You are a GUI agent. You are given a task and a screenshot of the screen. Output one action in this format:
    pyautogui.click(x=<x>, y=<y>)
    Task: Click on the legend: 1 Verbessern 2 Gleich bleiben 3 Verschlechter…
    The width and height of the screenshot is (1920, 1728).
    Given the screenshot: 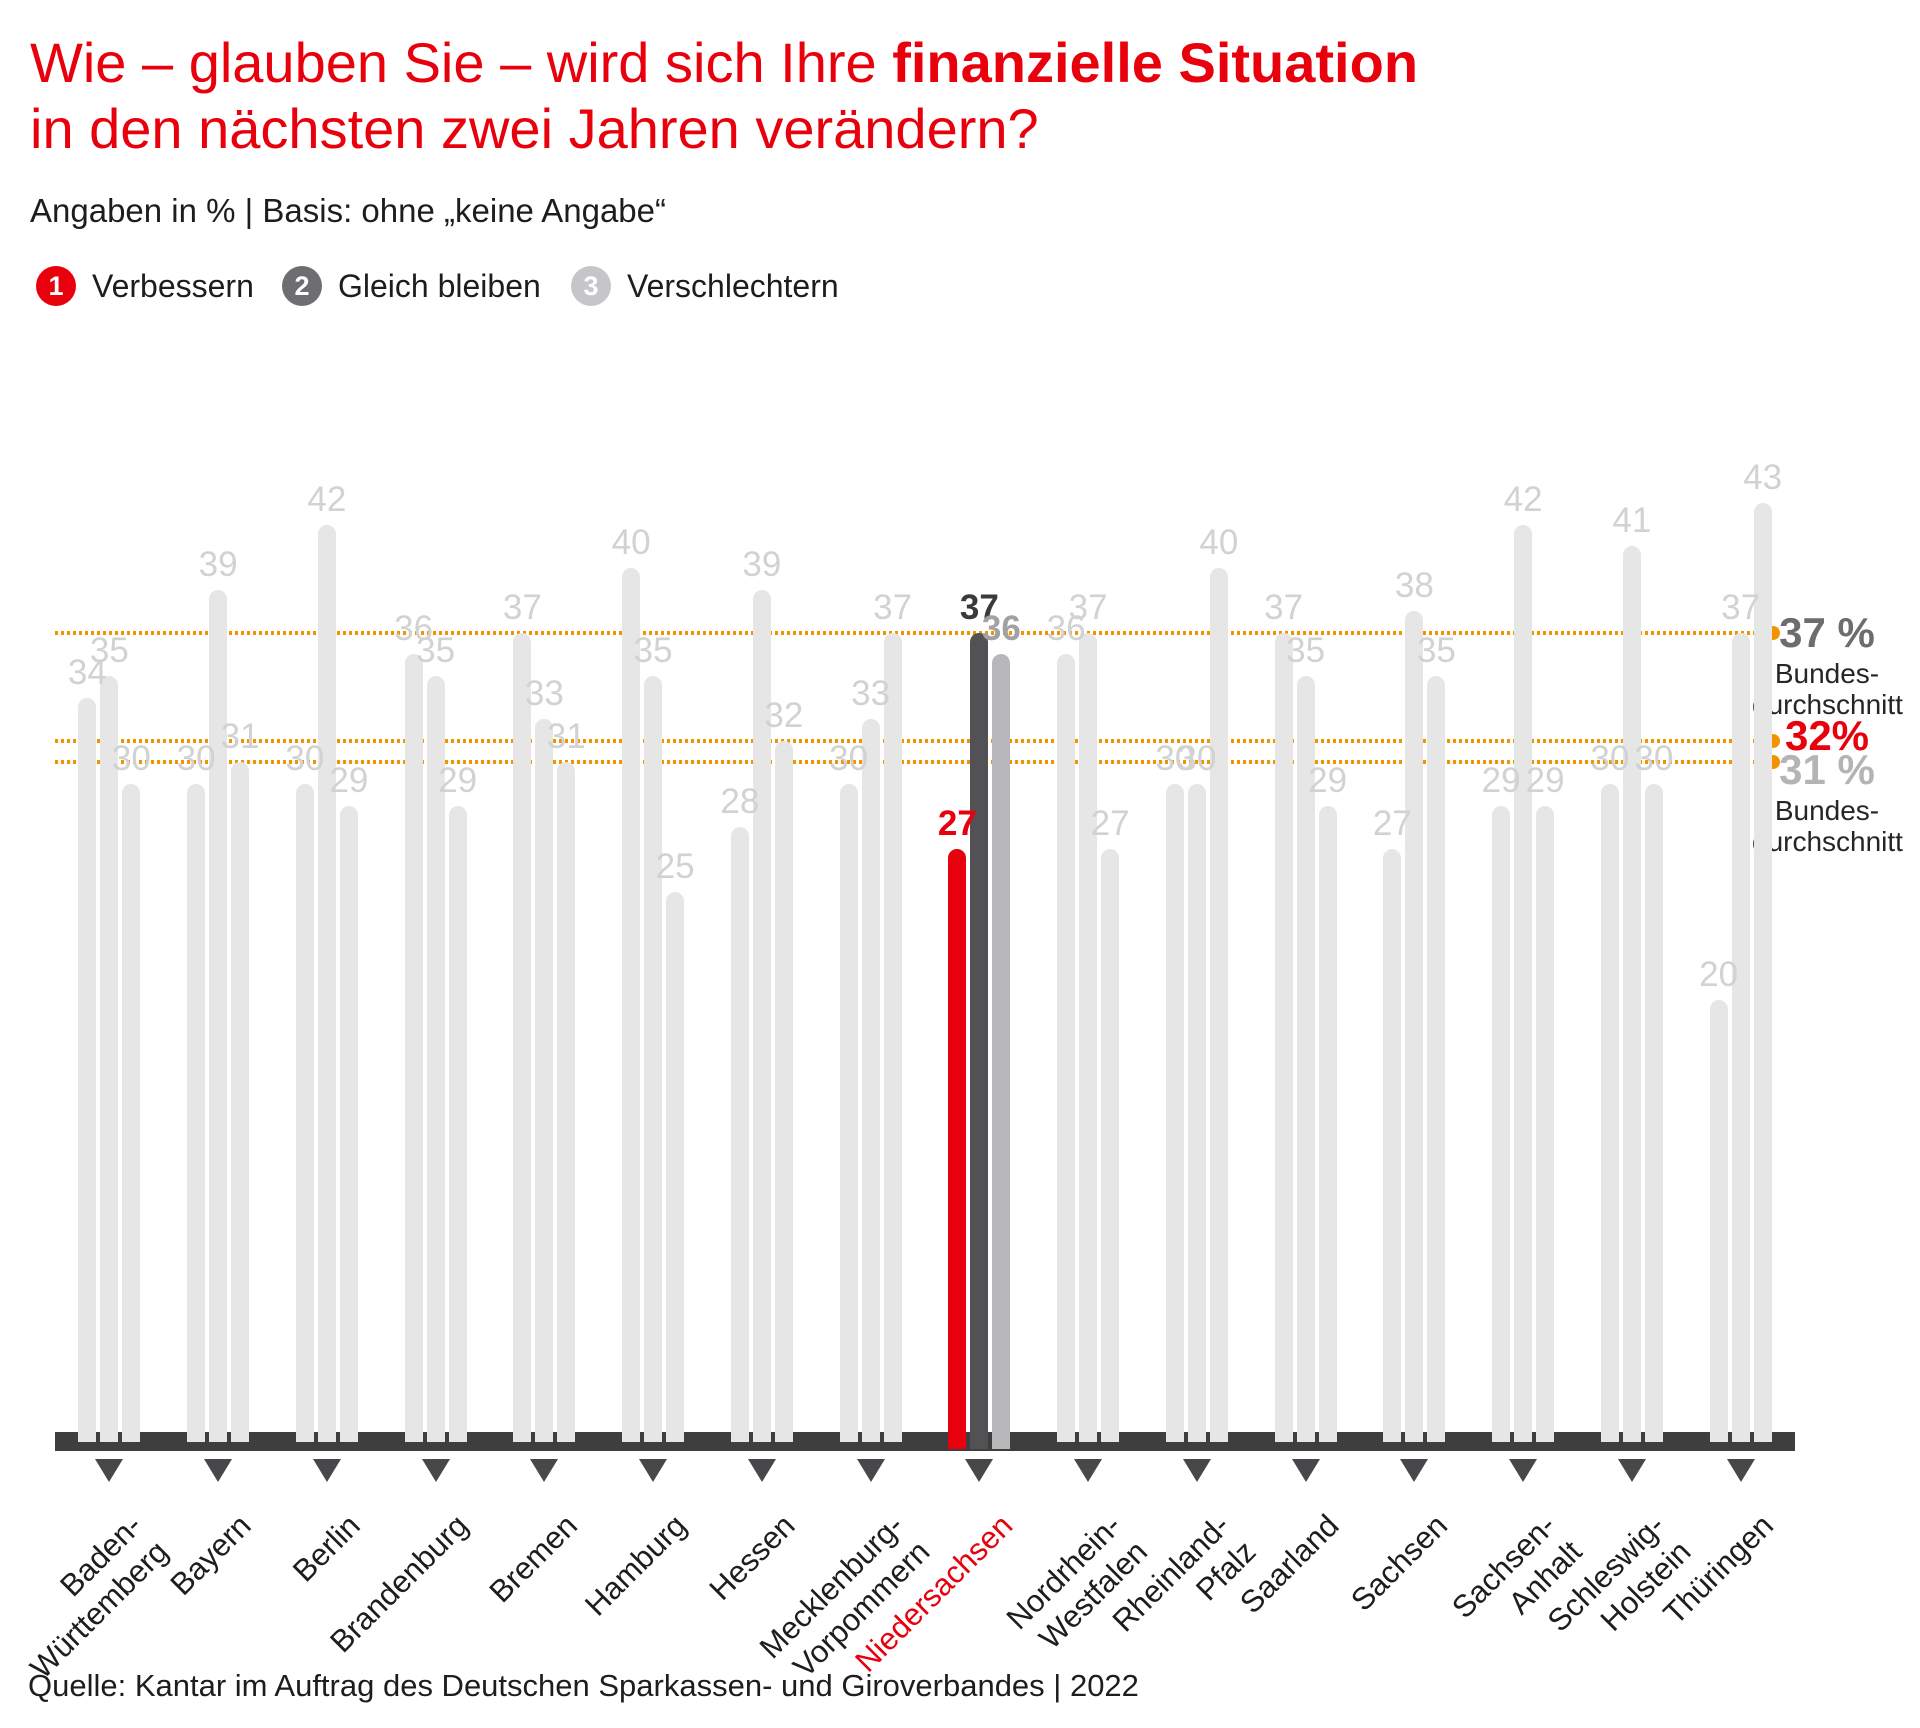 What is the action you would take?
    pyautogui.click(x=960, y=288)
    